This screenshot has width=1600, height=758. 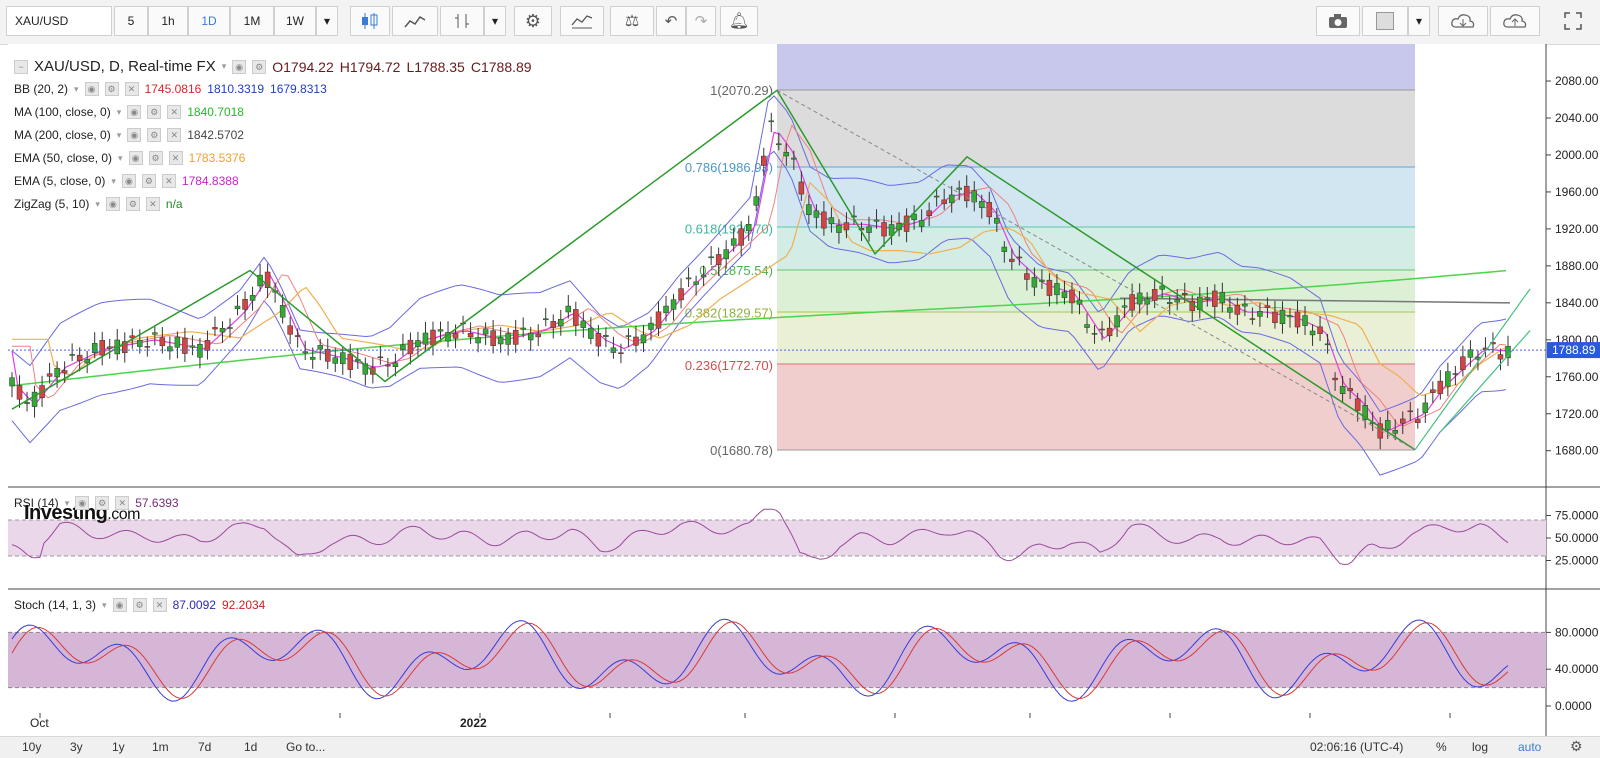 What do you see at coordinates (209, 21) in the screenshot?
I see `interval-1d-button: 1D` at bounding box center [209, 21].